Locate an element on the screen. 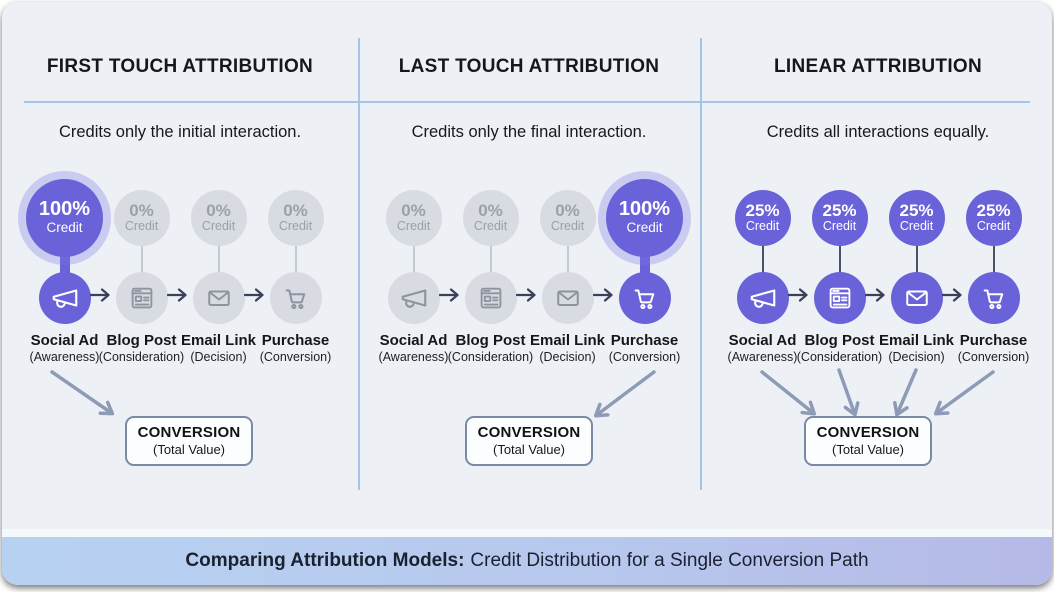 Image resolution: width=1054 pixels, height=592 pixels. funnel-stage-social-ad: 100% Credit Social Ad (Awareness) is located at coordinates (68, 271).